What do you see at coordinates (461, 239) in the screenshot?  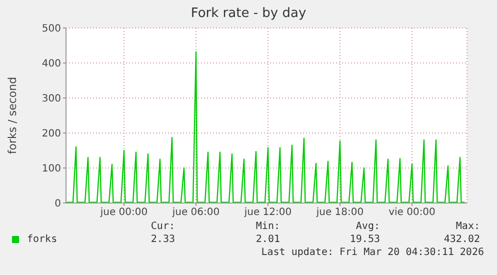 I see `text: 432.02` at bounding box center [461, 239].